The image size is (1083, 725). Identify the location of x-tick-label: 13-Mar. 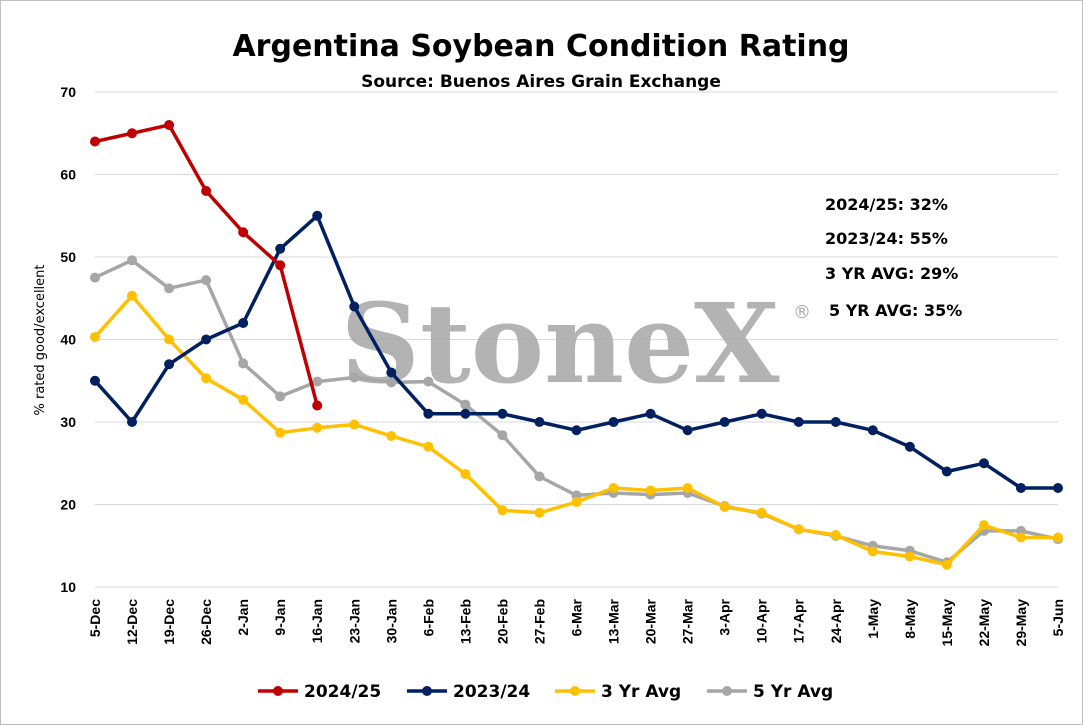
(614, 621).